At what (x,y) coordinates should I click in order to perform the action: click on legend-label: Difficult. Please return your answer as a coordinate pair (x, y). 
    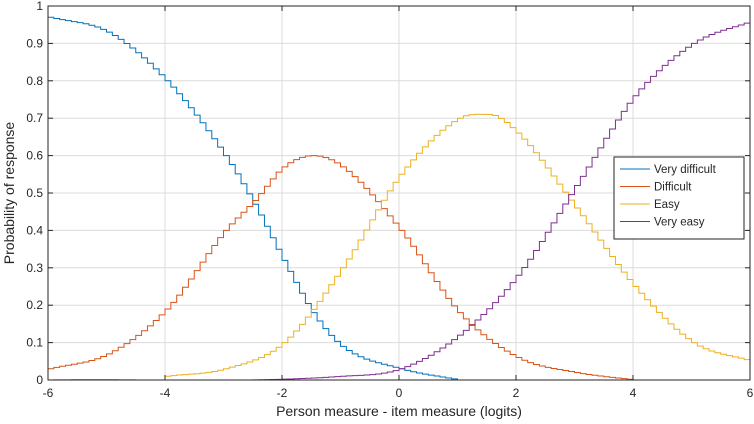
    Looking at the image, I should click on (673, 188).